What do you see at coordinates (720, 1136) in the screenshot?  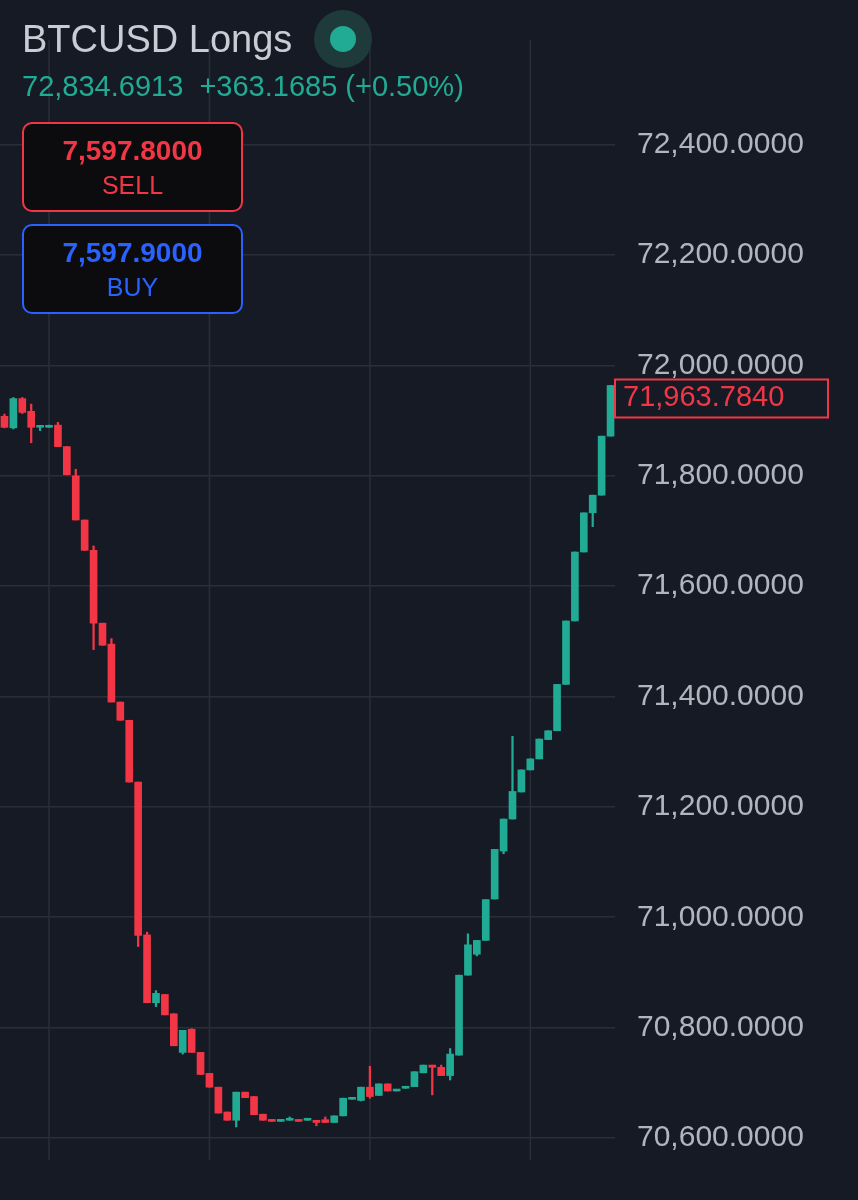 I see `y-tick-label: 70,600.0000` at bounding box center [720, 1136].